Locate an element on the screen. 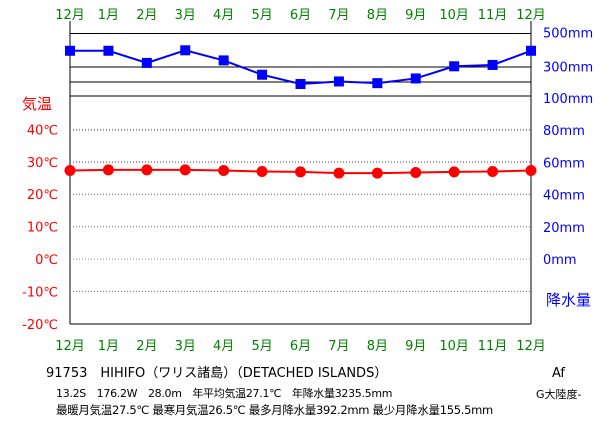 The image size is (611, 425). precipitation-tick-label: 500mm is located at coordinates (568, 34).